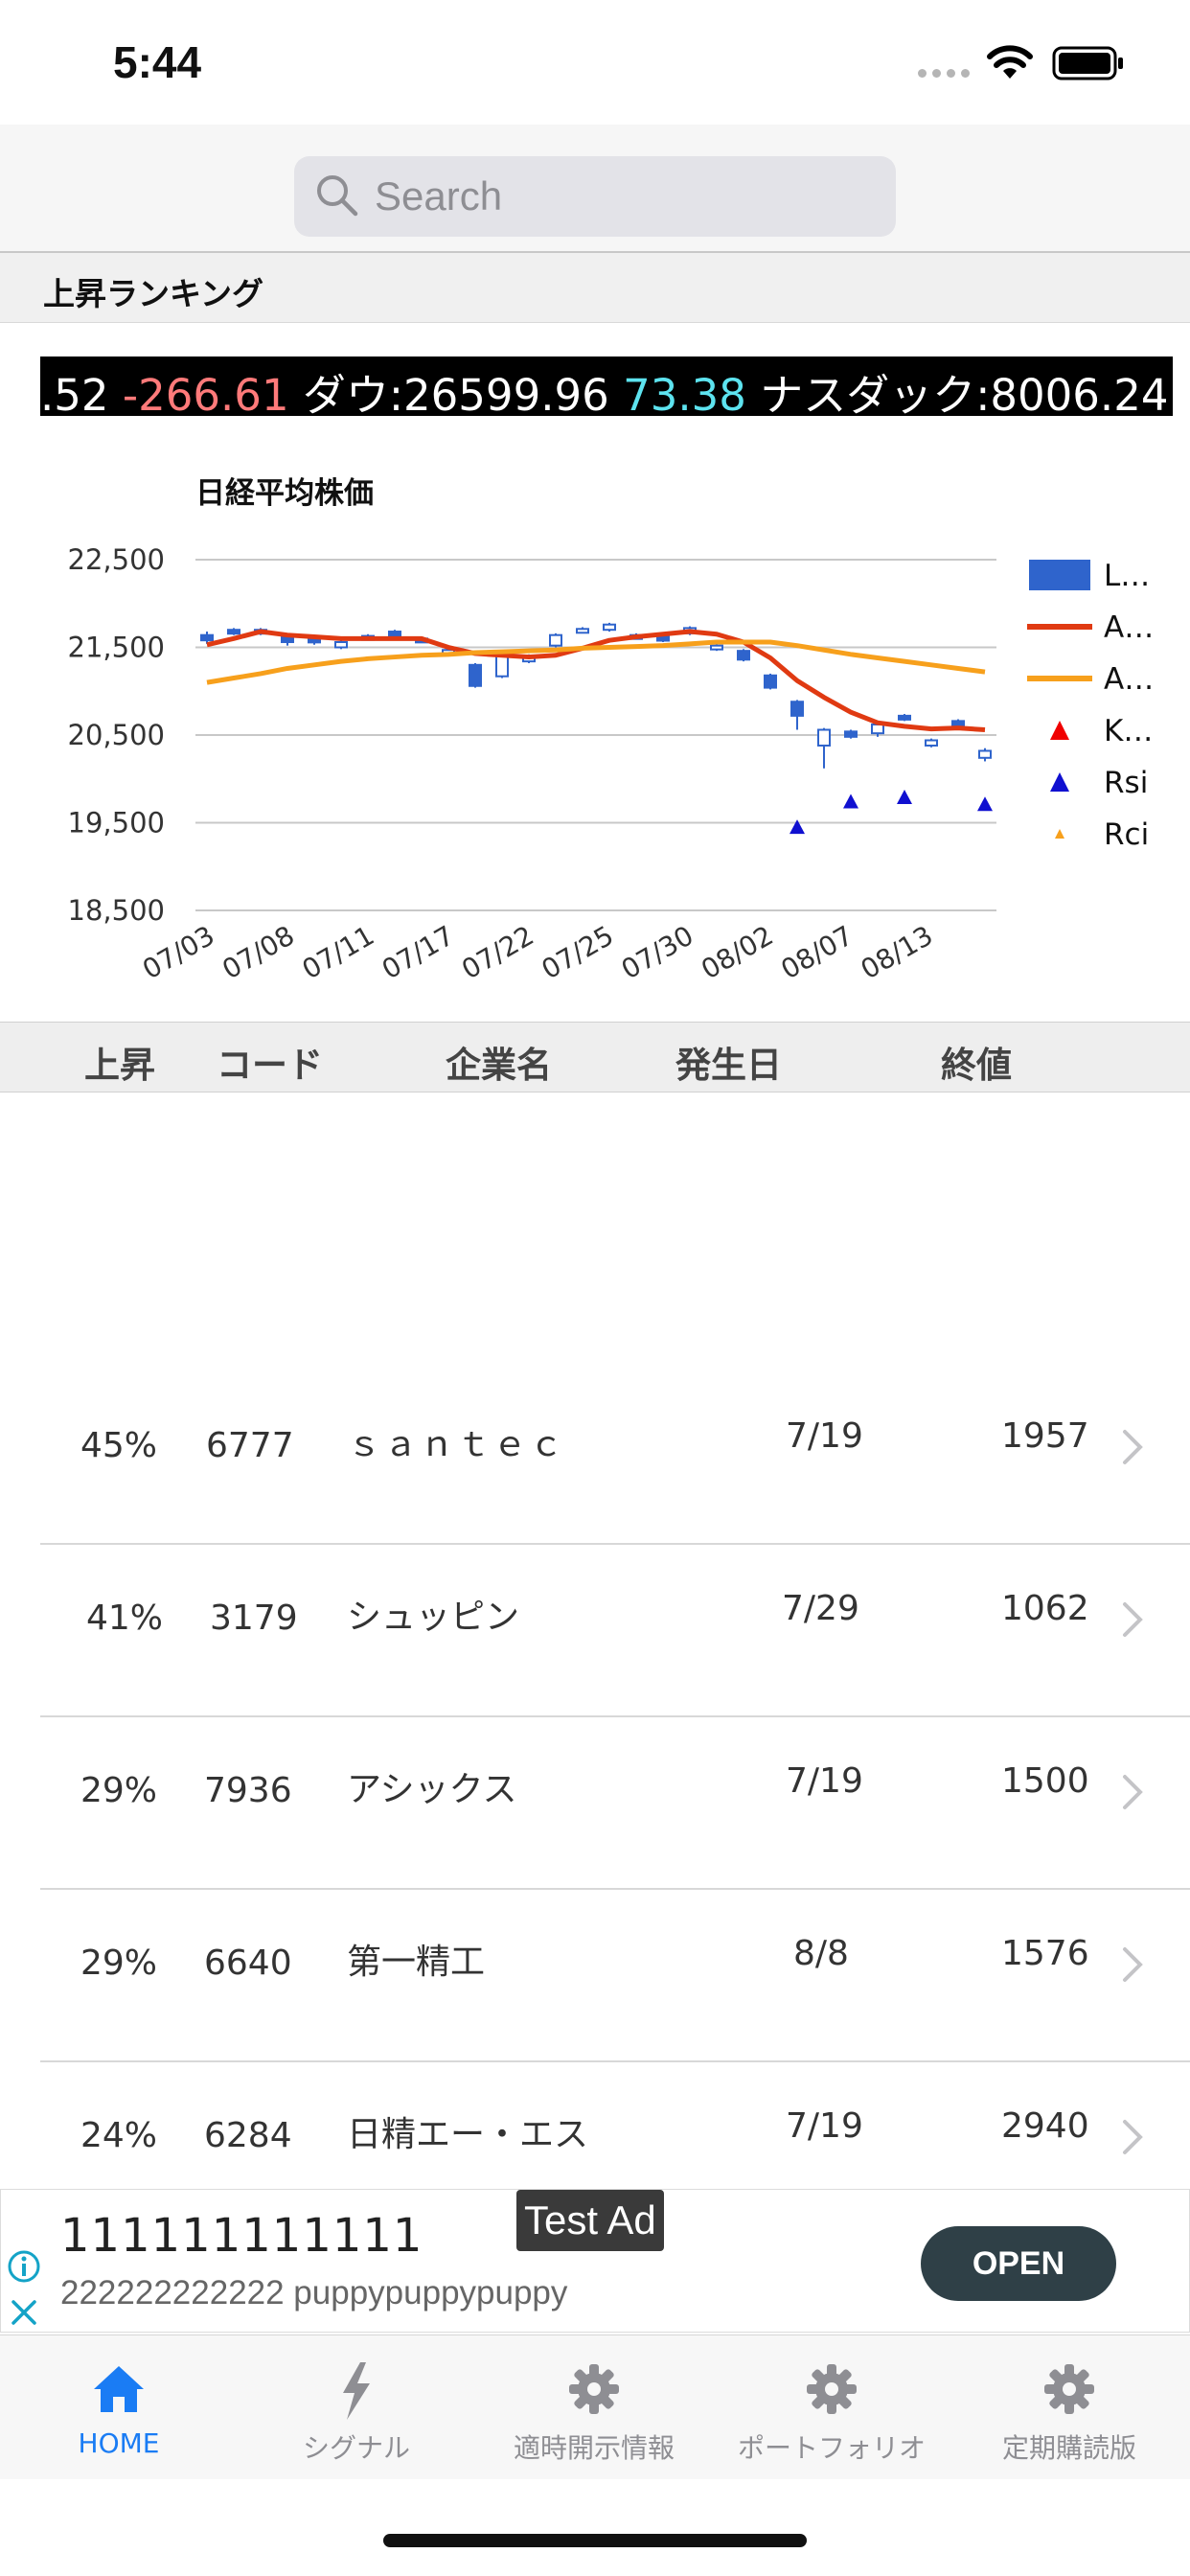  What do you see at coordinates (456, 393) in the screenshot?
I see `ticker-segment: ダウ:26599.96` at bounding box center [456, 393].